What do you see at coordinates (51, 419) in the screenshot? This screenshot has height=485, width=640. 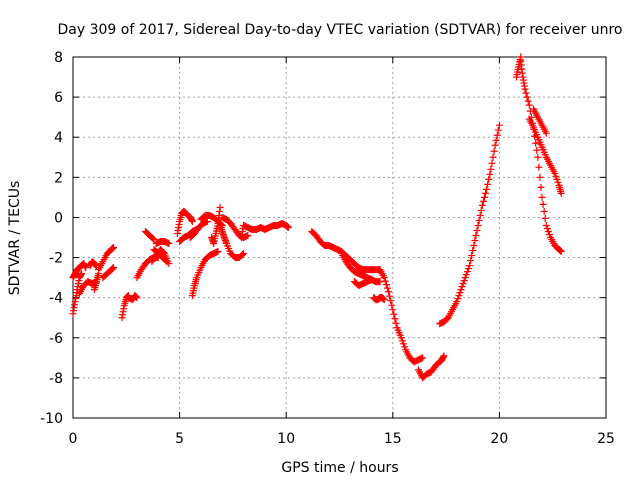 I see `y-tick-label: -10` at bounding box center [51, 419].